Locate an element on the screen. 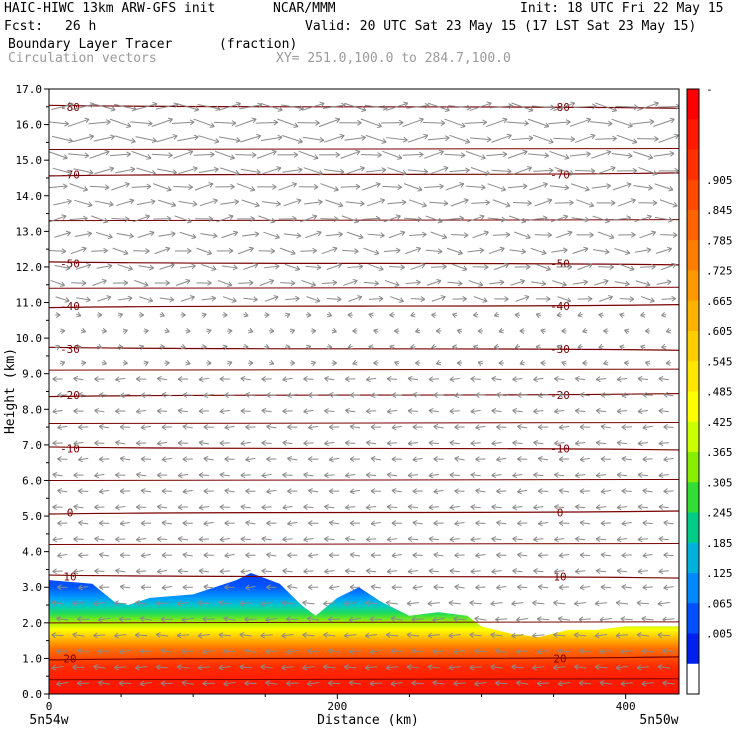 This screenshot has width=740, height=740. org-label: NCAR/MMM is located at coordinates (304, 8).